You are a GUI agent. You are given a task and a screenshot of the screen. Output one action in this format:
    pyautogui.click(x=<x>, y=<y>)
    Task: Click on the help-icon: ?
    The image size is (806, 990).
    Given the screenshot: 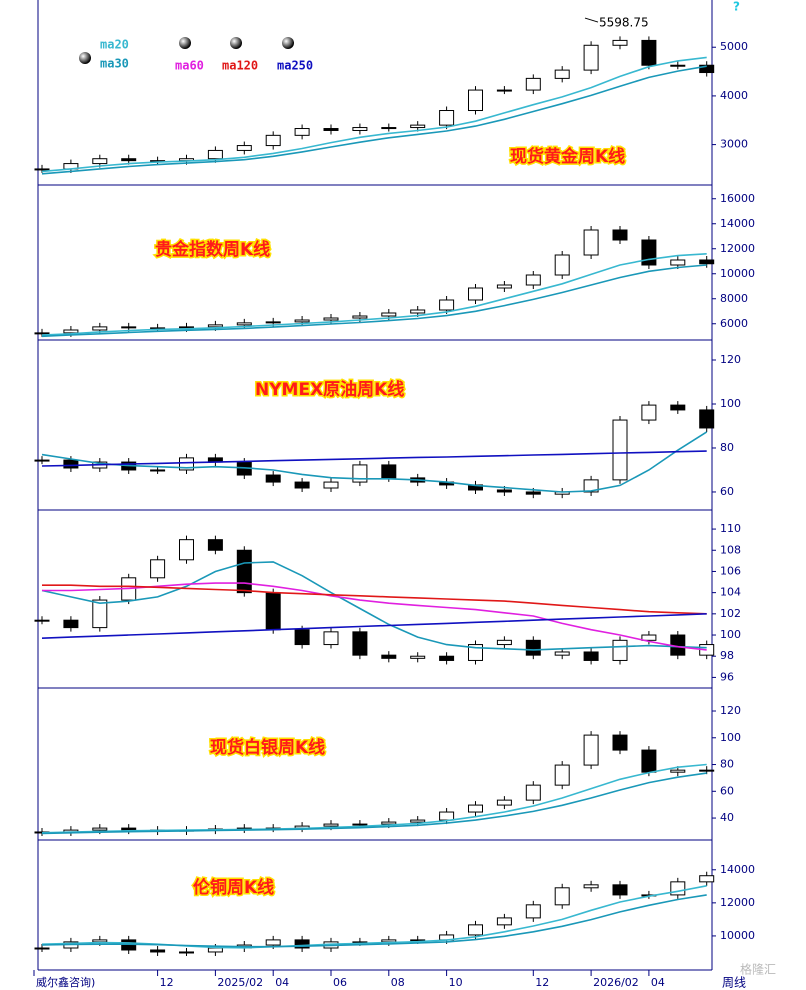 What is the action you would take?
    pyautogui.click(x=736, y=7)
    